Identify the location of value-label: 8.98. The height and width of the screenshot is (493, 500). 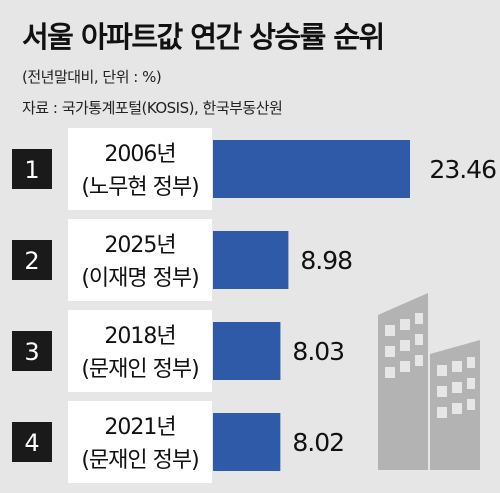
(326, 260).